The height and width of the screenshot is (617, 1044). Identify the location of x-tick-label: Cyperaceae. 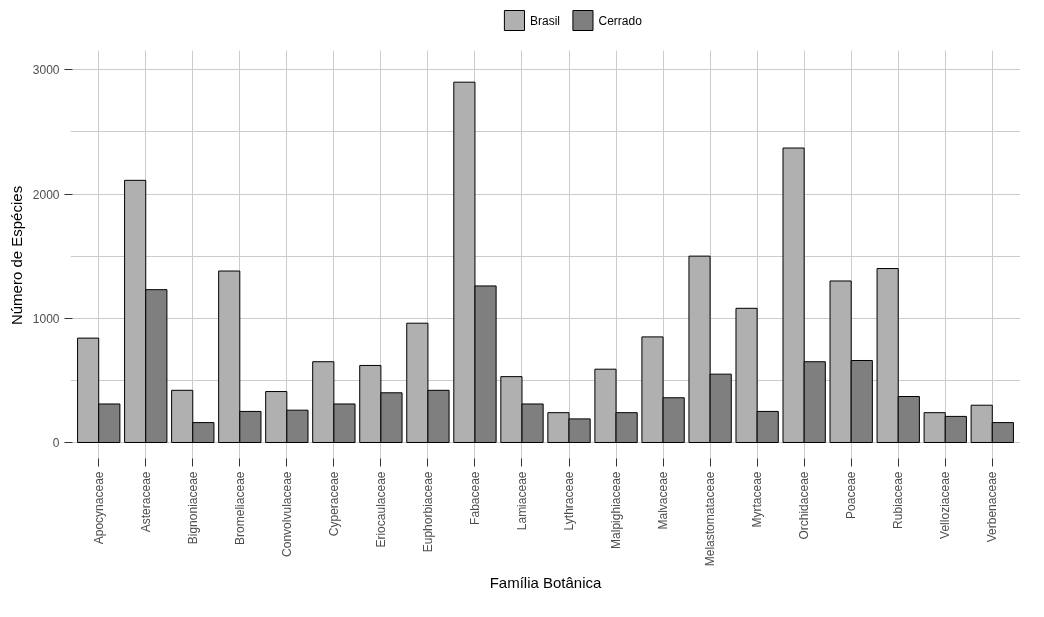
(333, 504).